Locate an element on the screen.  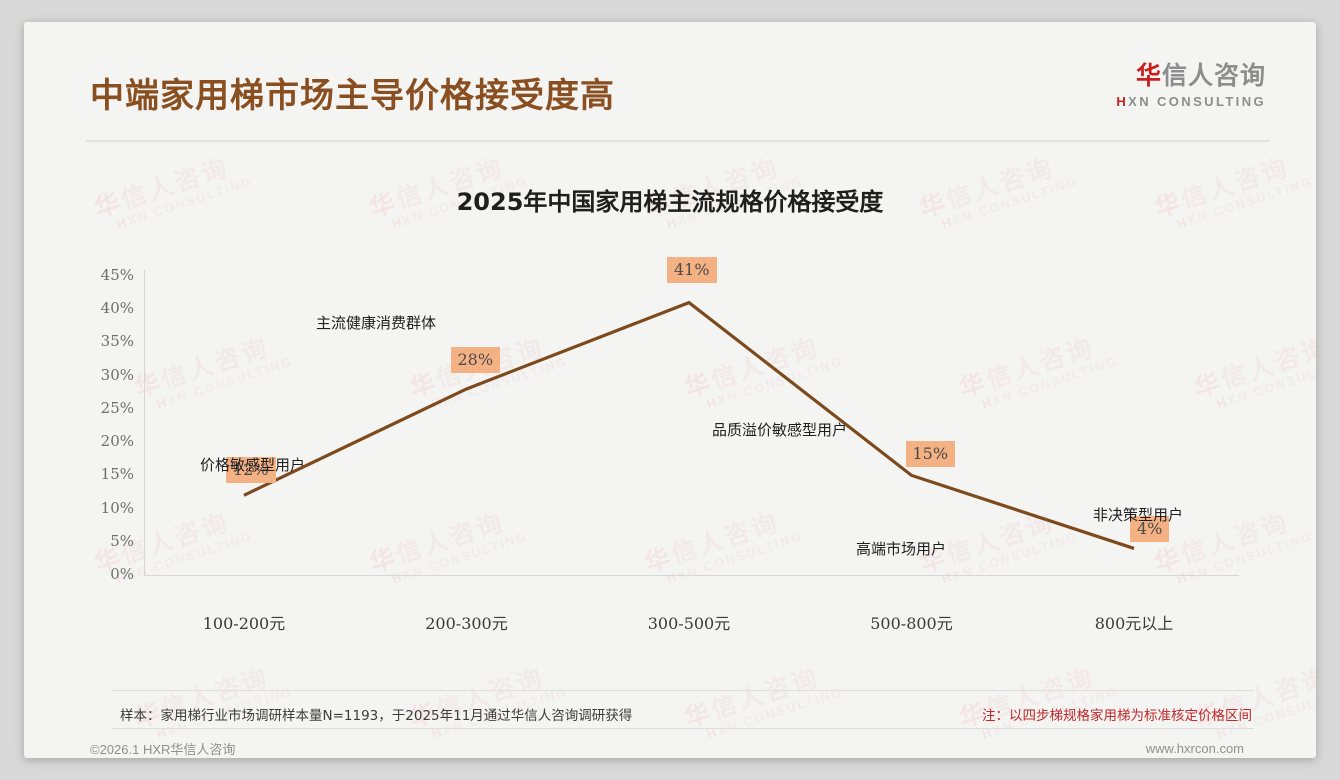
x-axis-tick-label: 100-200元 is located at coordinates (244, 623).